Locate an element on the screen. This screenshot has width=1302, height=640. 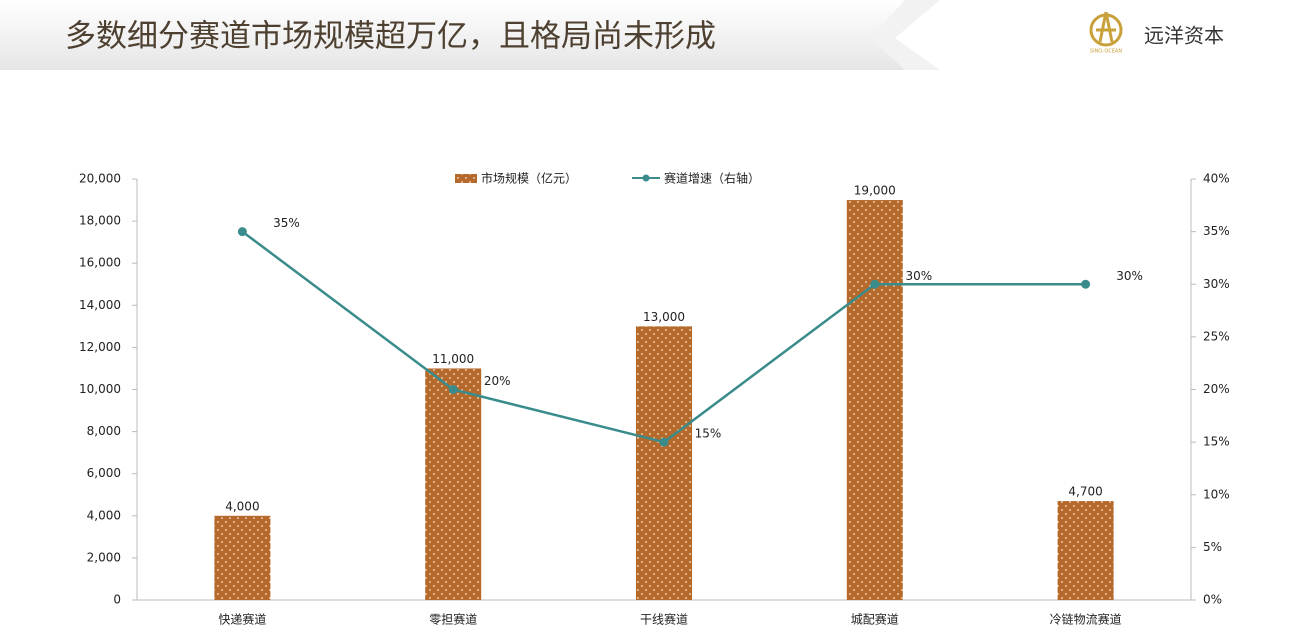
y-tick-label: 0 is located at coordinates (117, 600).